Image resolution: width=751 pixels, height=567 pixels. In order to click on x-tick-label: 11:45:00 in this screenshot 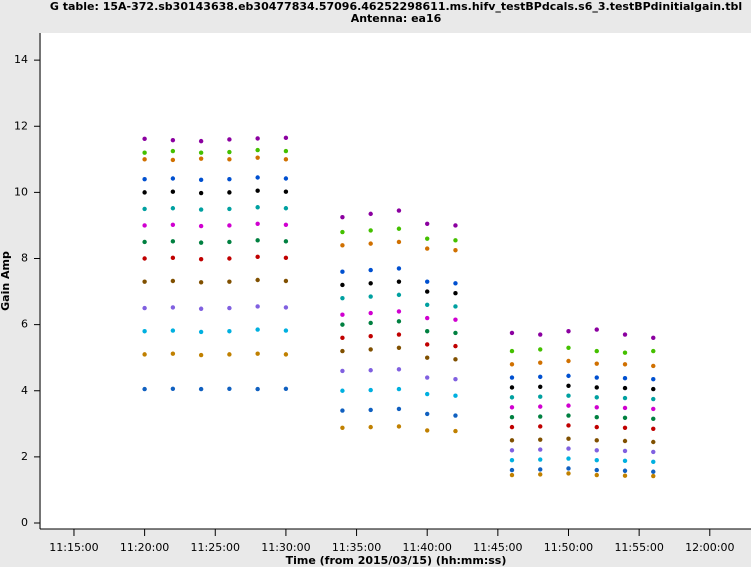, I will do `click(497, 547)`.